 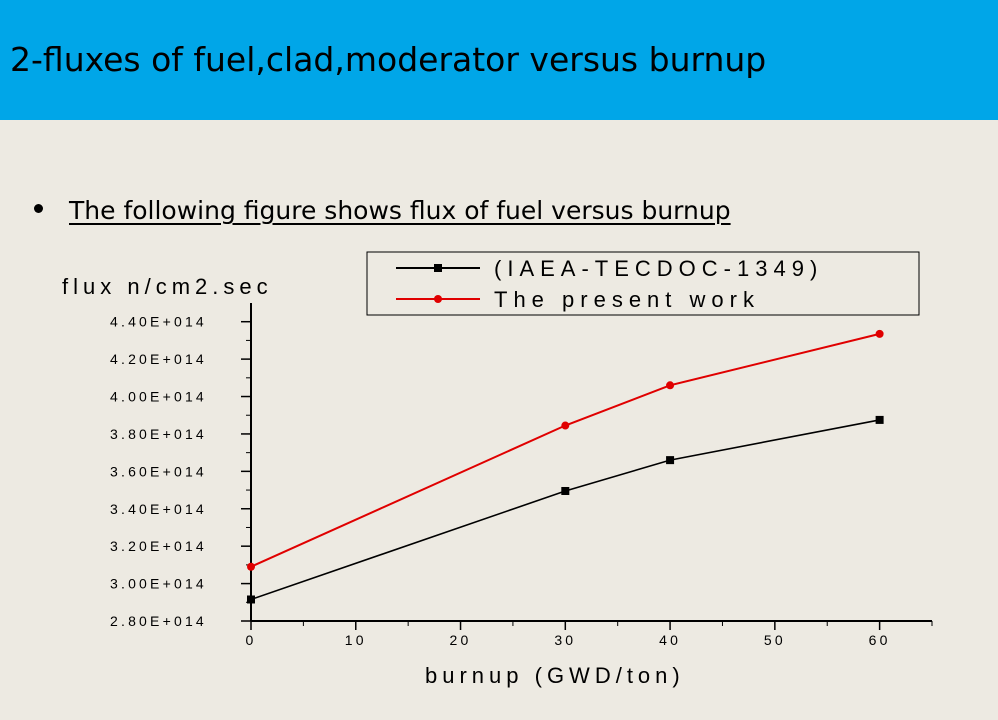 What do you see at coordinates (251, 640) in the screenshot?
I see `x-tick-label: 0` at bounding box center [251, 640].